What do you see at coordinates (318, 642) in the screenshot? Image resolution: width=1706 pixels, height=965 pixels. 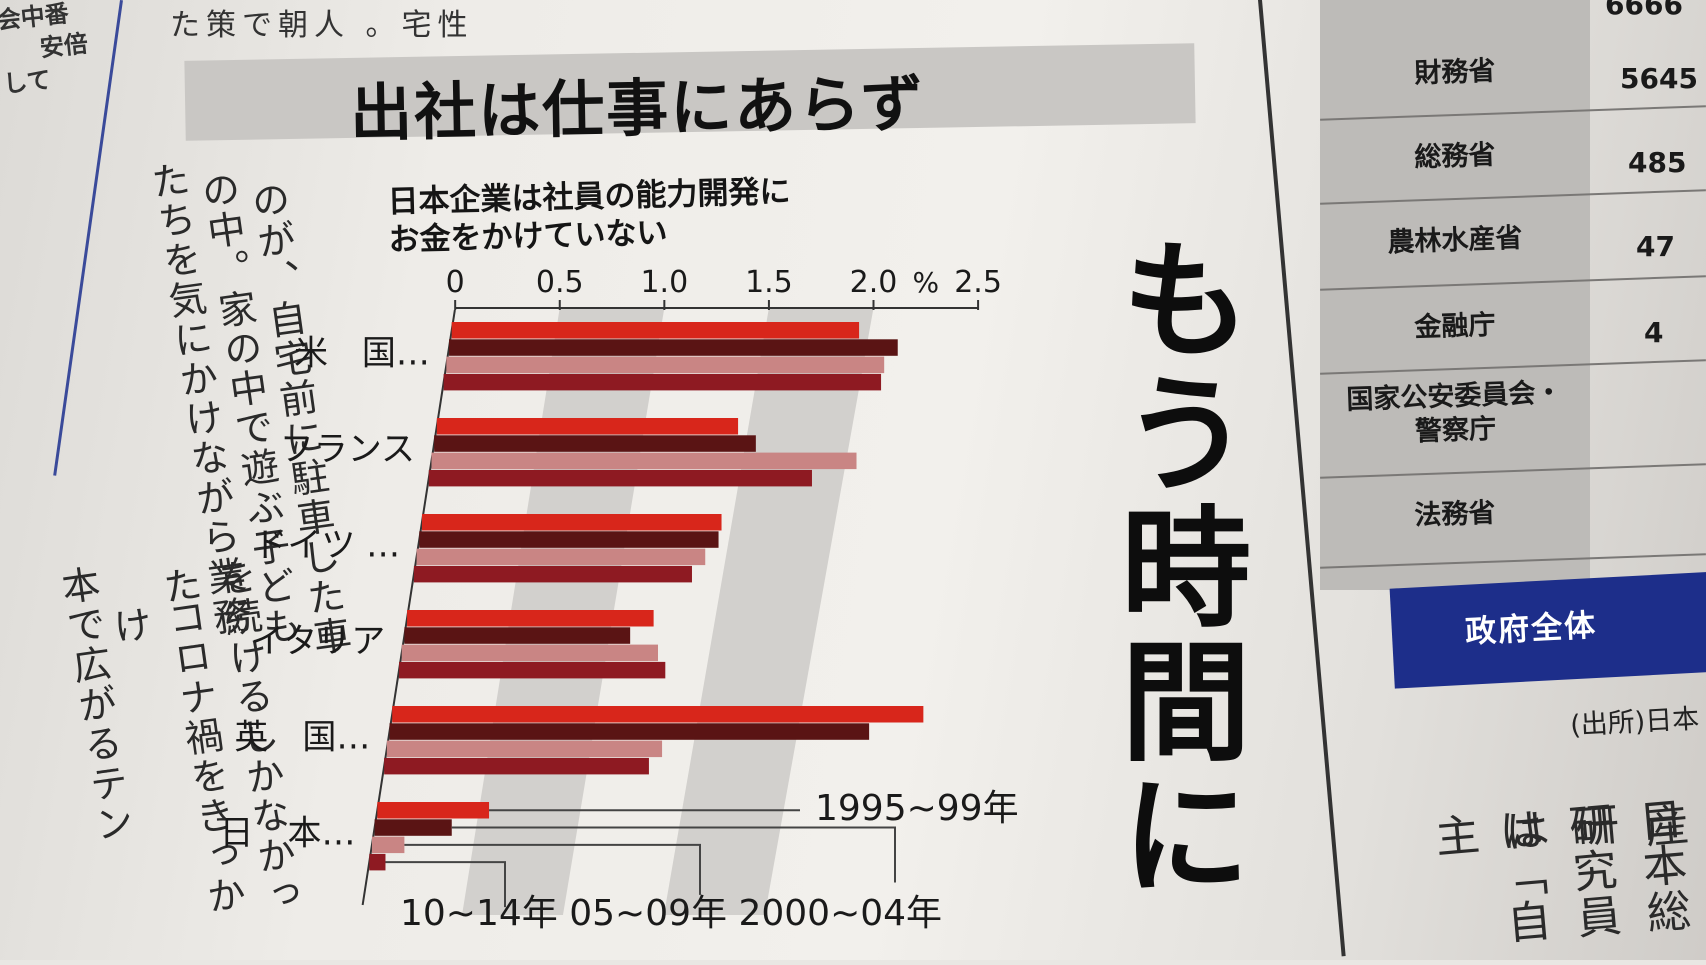 I see `category-label: イタリア` at bounding box center [318, 642].